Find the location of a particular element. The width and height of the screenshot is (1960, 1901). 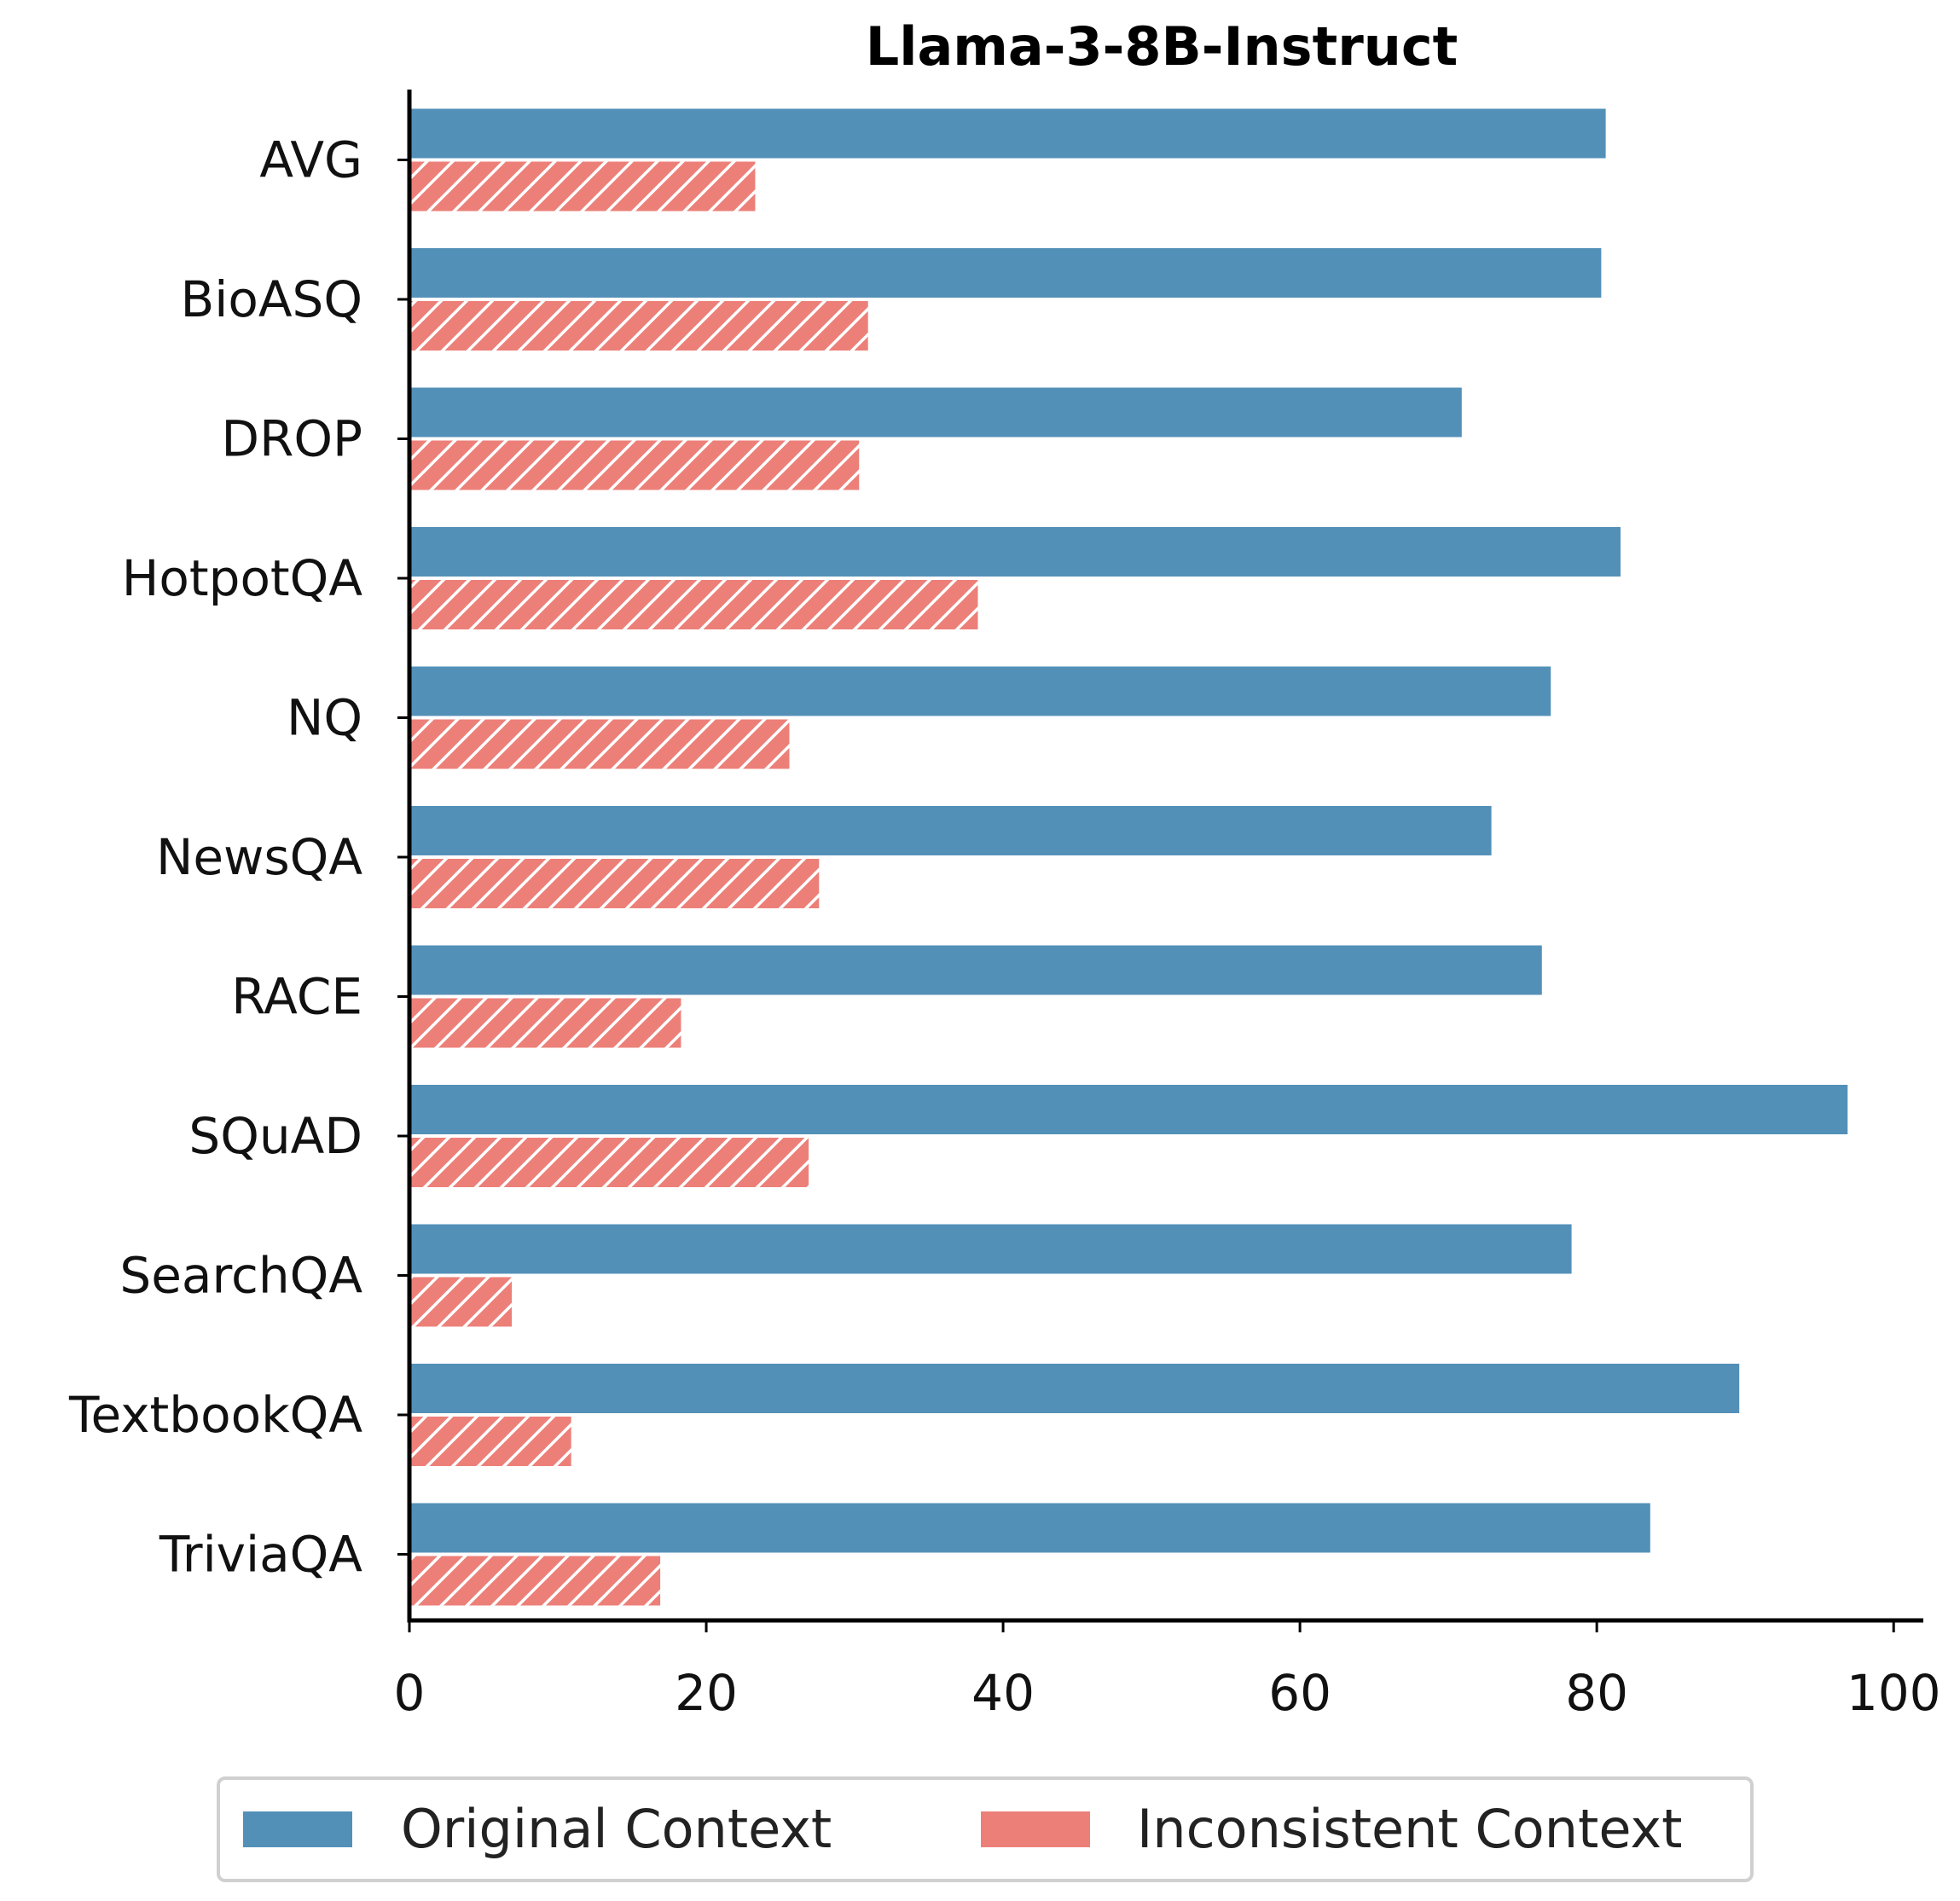

y-tick-label-drop: DROP is located at coordinates (291, 439).